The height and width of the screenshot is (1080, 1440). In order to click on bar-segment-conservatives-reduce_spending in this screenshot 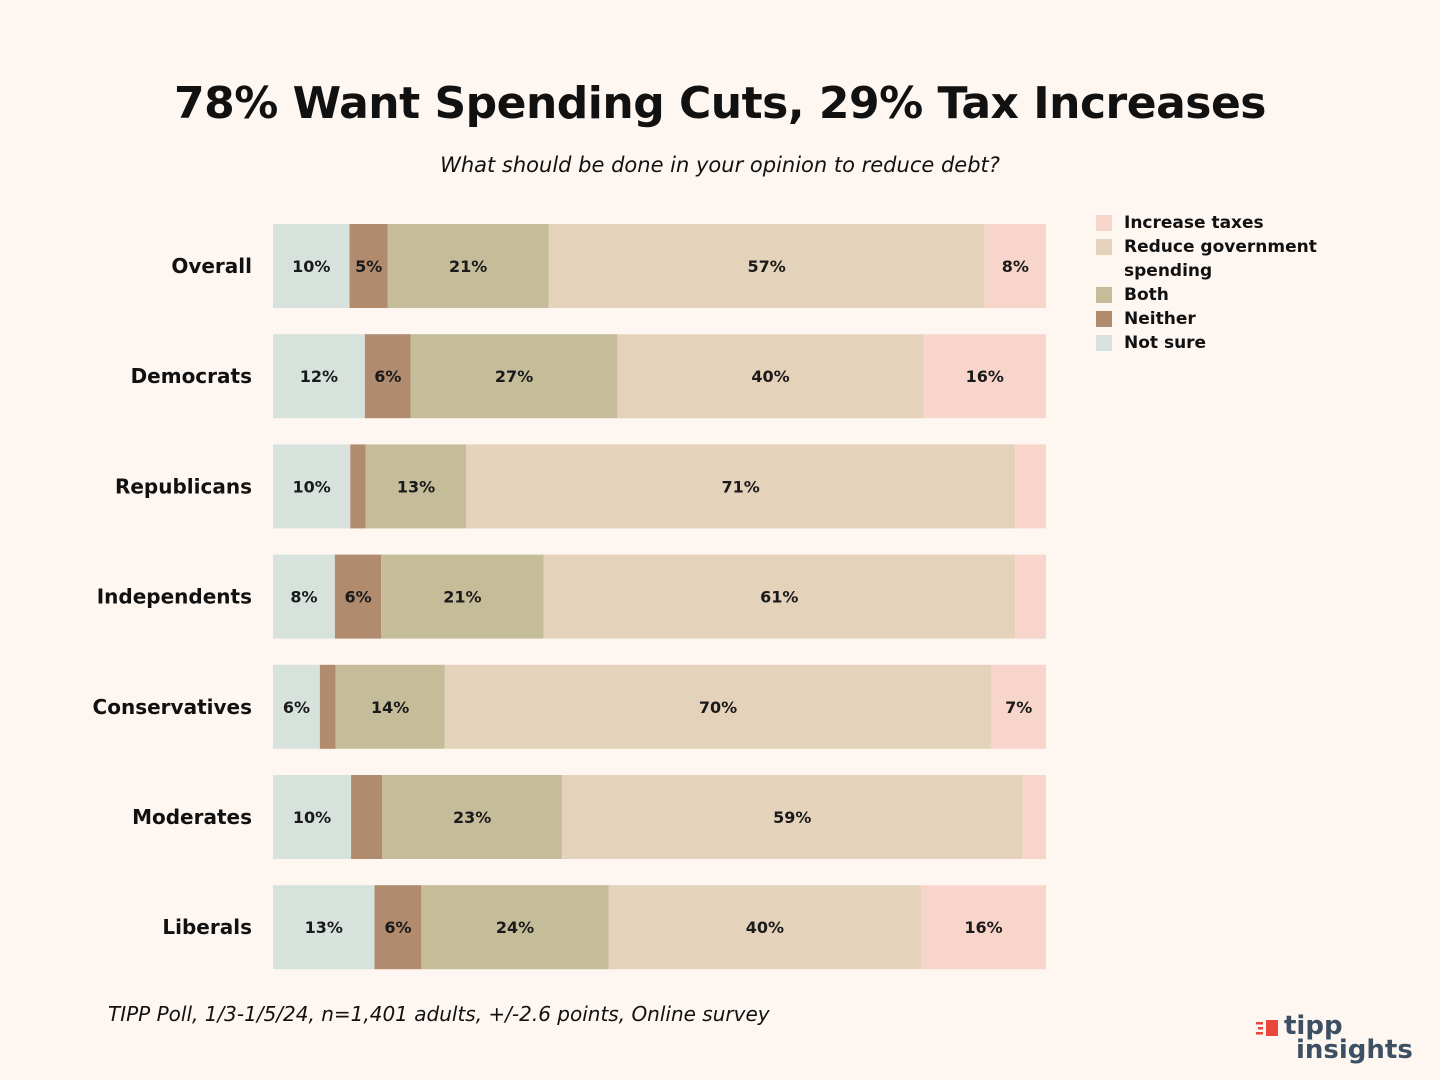, I will do `click(718, 706)`.